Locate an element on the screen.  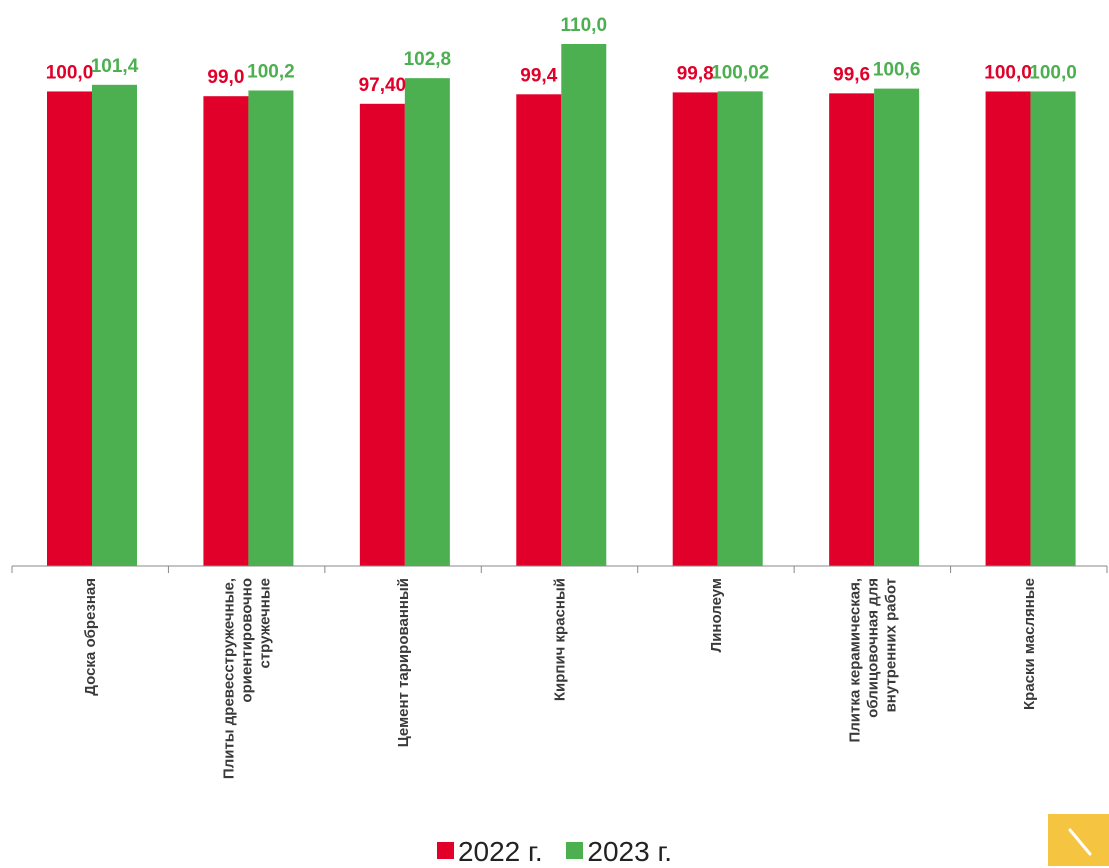
legend-label-2023: 2023 г. is located at coordinates (630, 851).